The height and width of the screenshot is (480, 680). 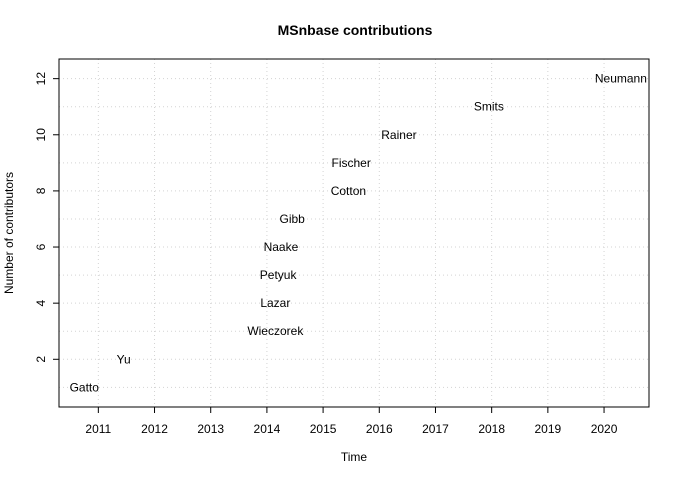 I want to click on y-axis-label: Number of contributors, so click(x=9, y=233).